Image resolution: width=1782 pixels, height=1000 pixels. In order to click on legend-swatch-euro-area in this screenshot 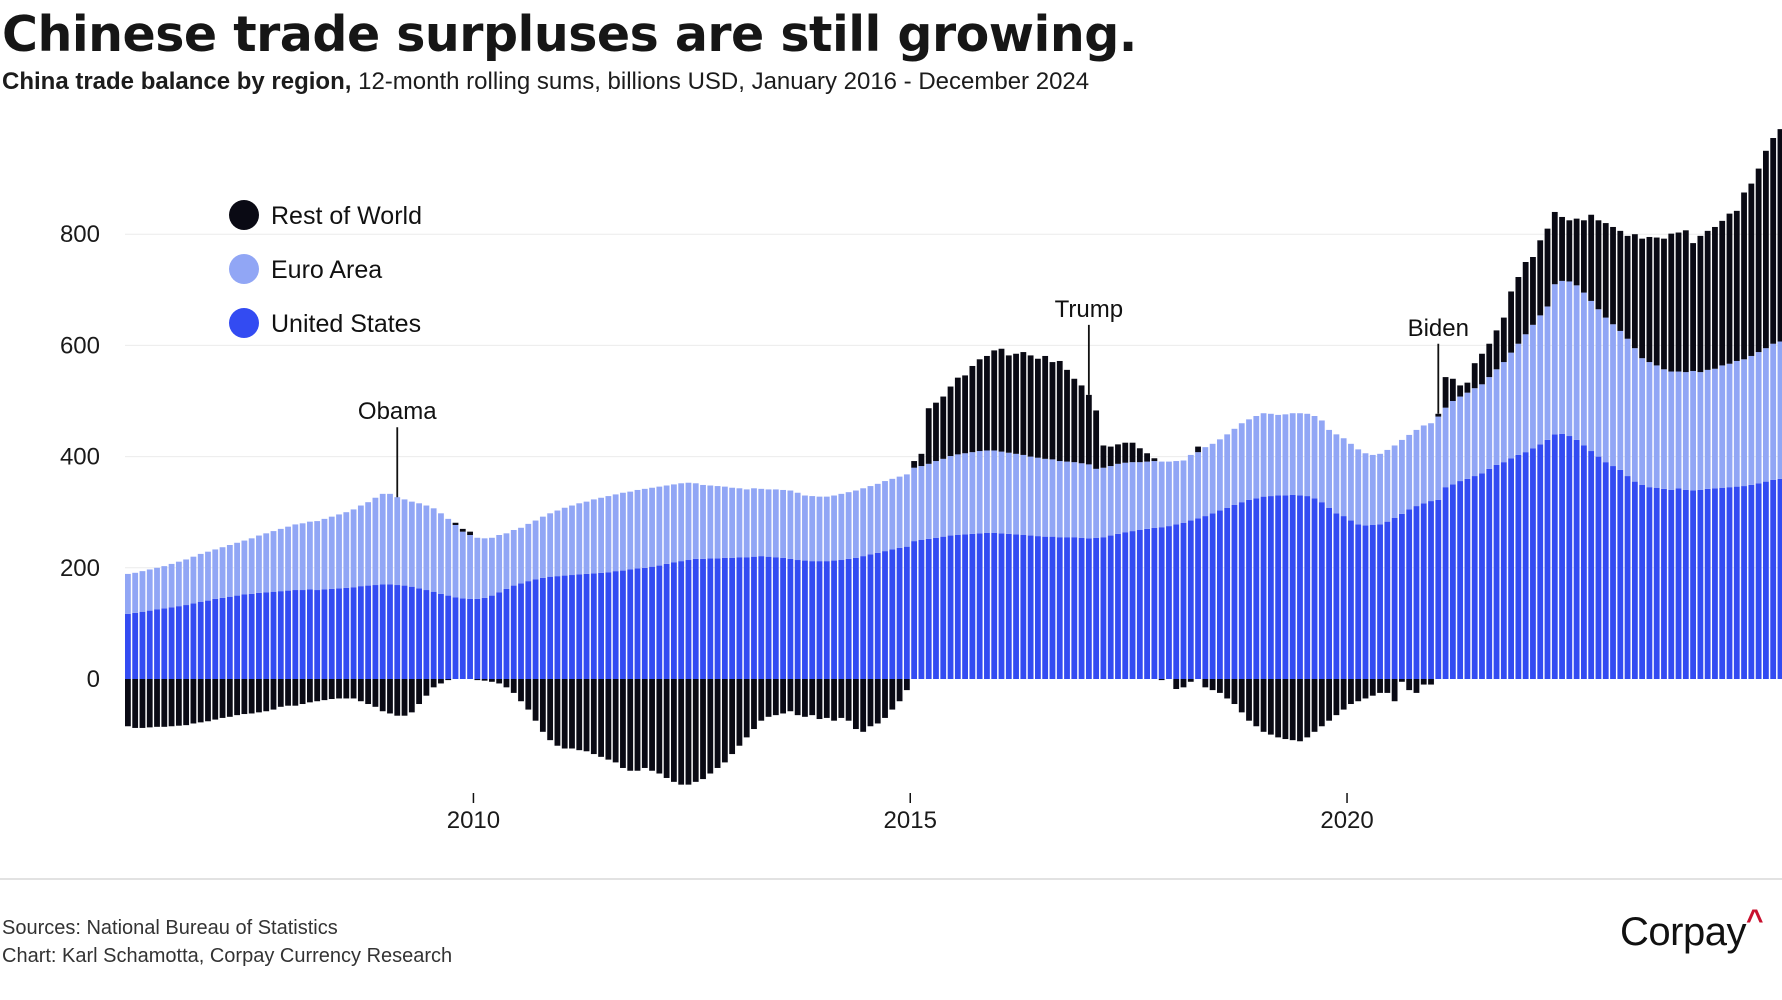, I will do `click(244, 269)`.